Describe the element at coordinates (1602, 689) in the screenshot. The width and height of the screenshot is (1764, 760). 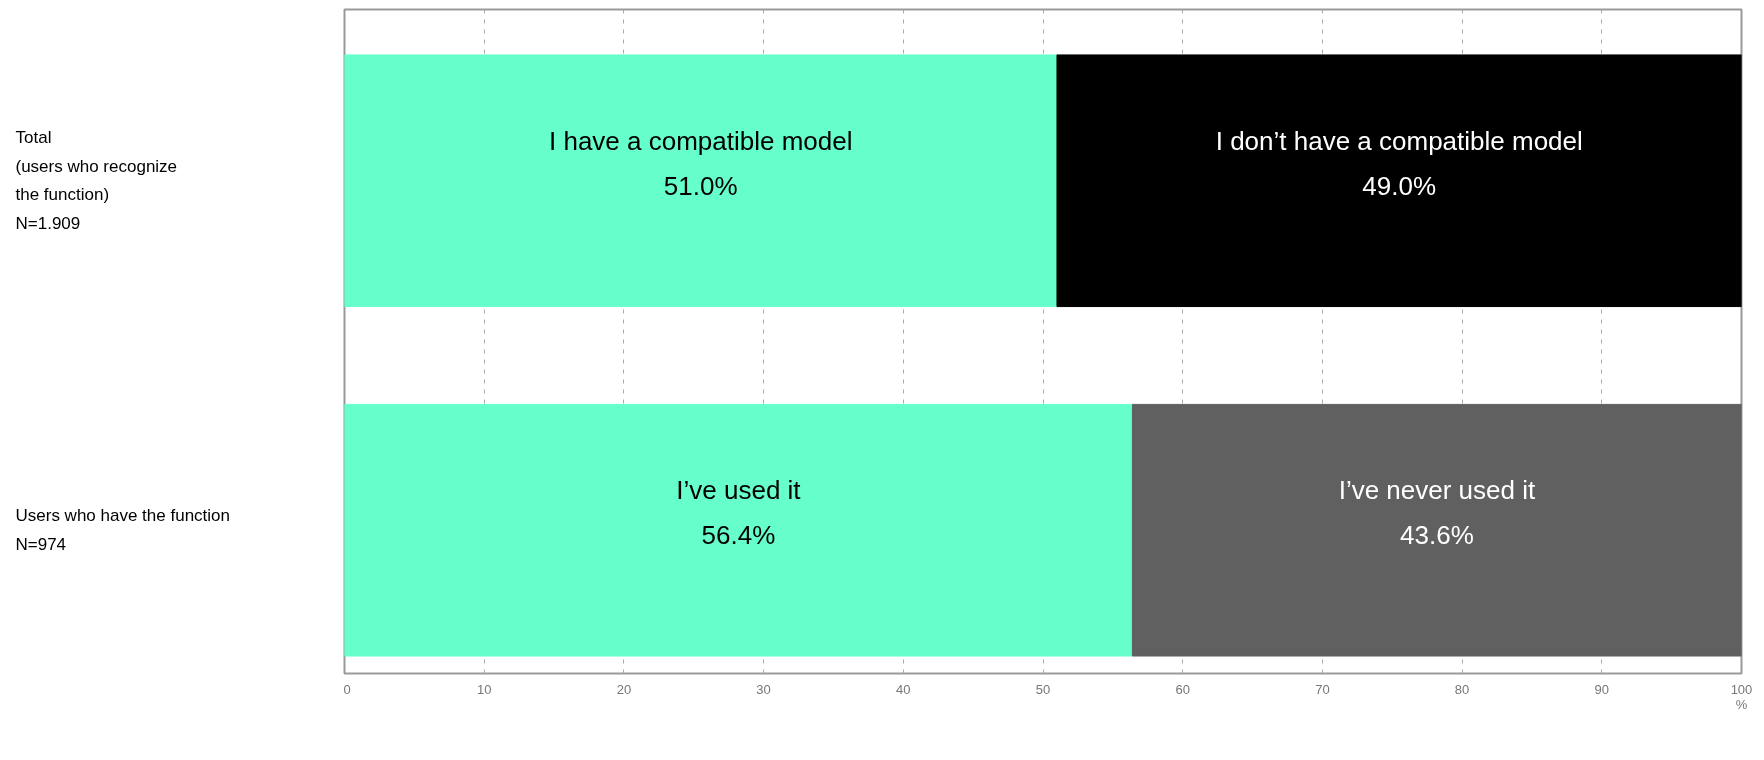
I see `x-tick-label: 90` at that location.